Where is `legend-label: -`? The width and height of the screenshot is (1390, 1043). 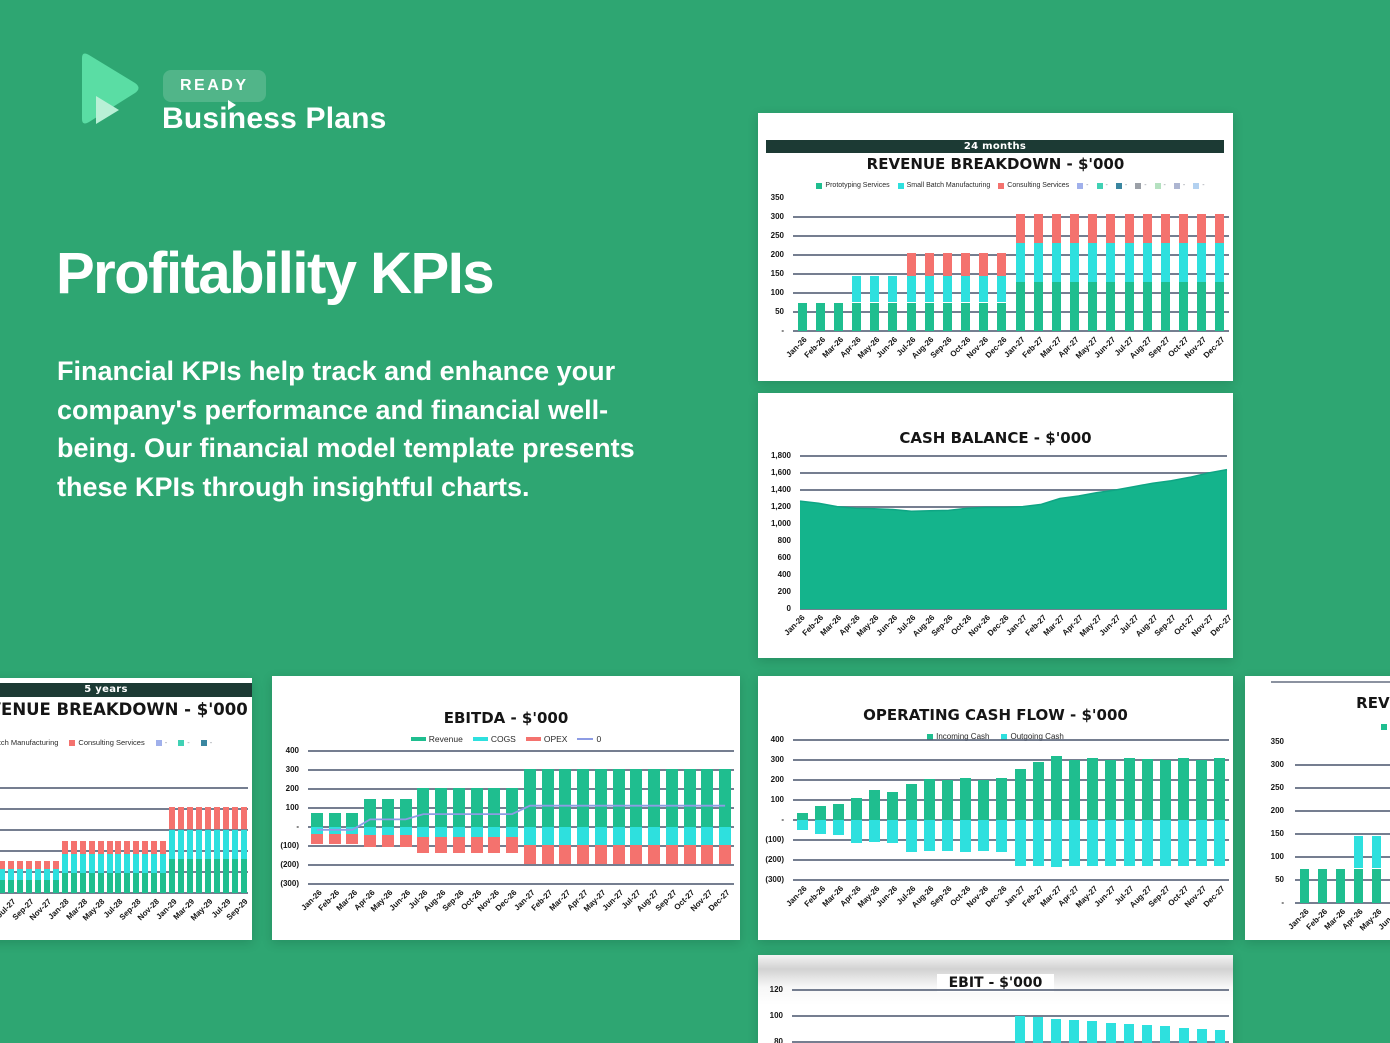 legend-label: - is located at coordinates (1203, 185).